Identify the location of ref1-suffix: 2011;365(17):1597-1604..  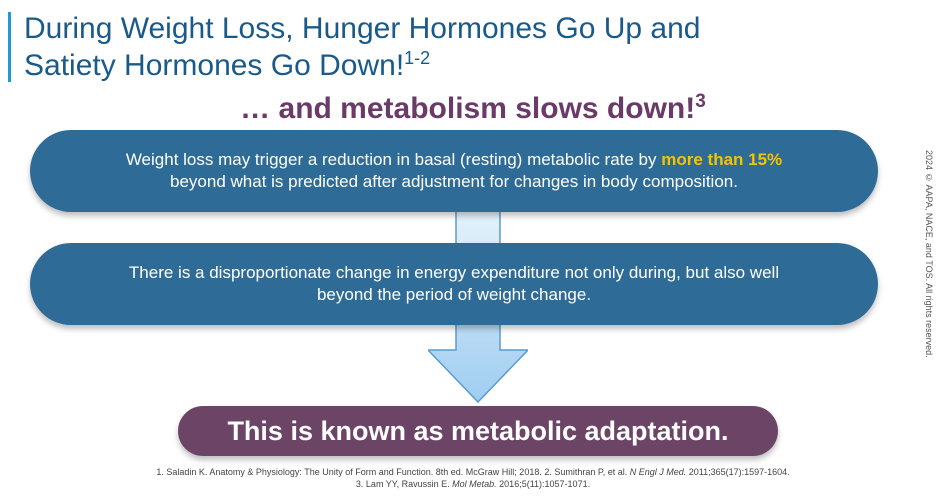
(737, 472).